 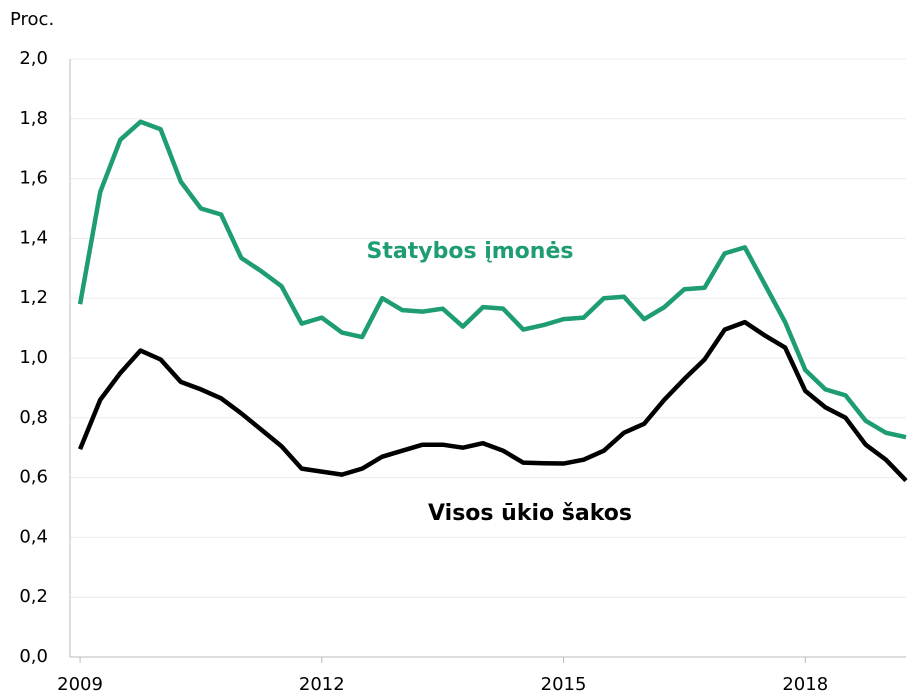 I want to click on x-tick-label: 2009, so click(x=80, y=684).